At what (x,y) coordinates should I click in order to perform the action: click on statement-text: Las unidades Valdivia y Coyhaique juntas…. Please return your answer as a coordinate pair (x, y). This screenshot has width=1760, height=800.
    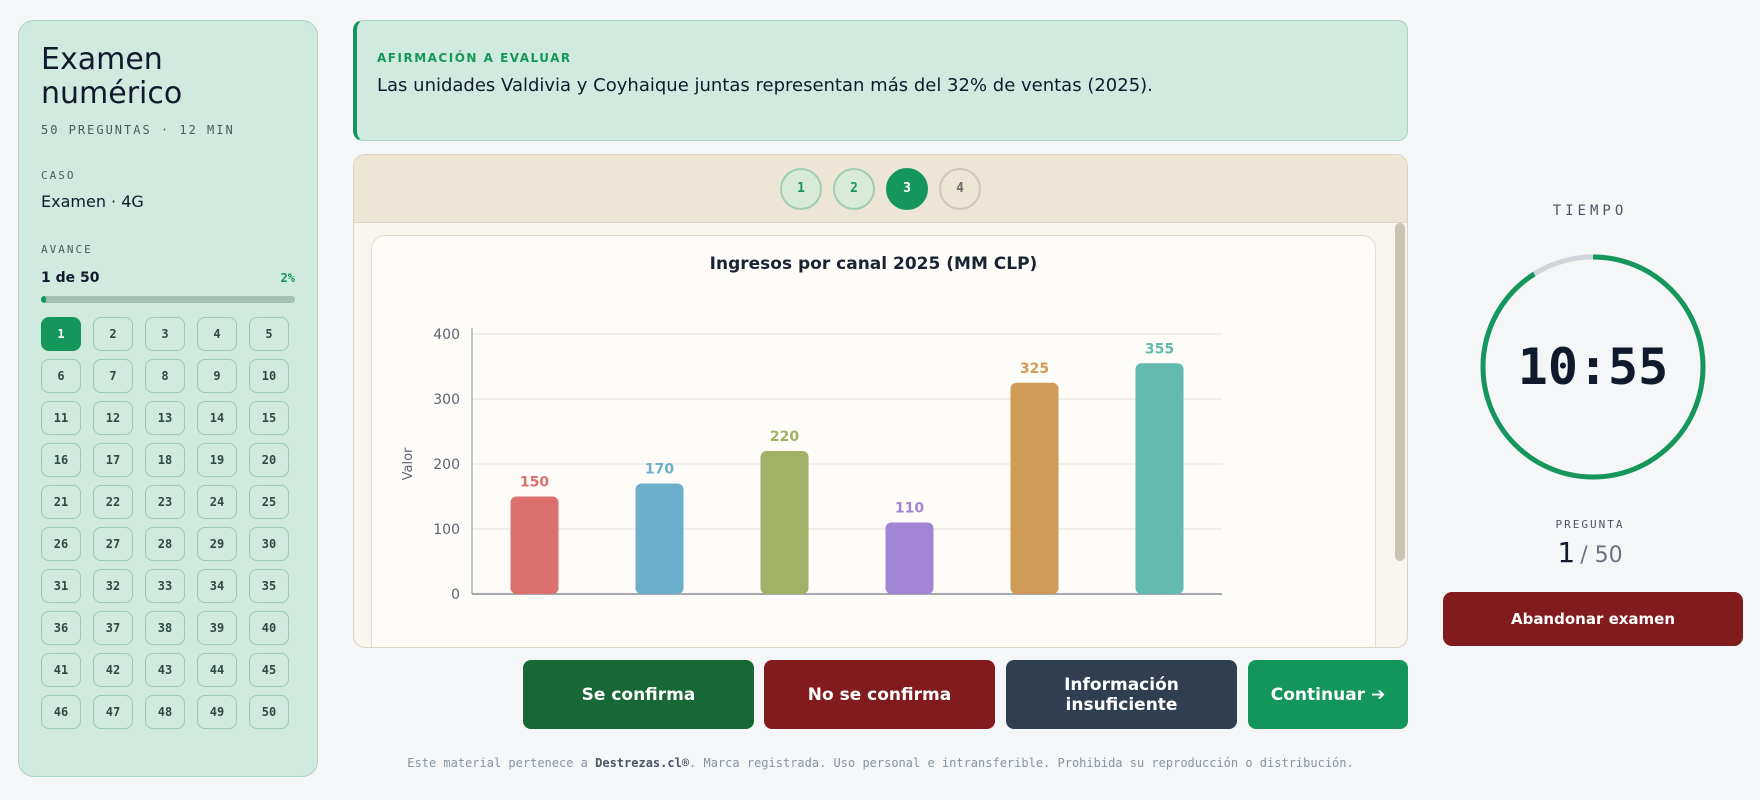
    Looking at the image, I should click on (765, 85).